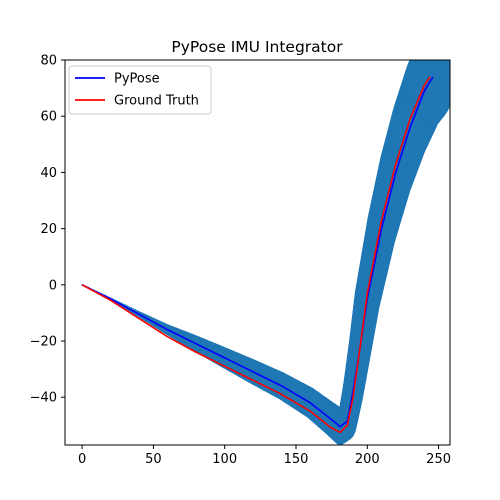 This screenshot has height=500, width=500. What do you see at coordinates (137, 79) in the screenshot?
I see `legend-label-pypose: PyPose` at bounding box center [137, 79].